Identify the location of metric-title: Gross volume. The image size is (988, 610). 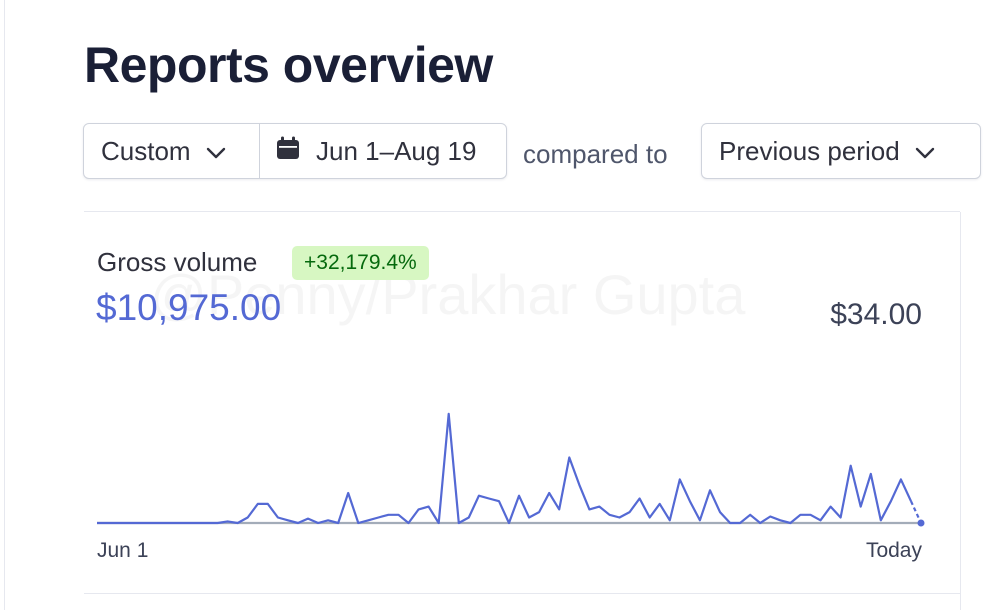
(177, 262).